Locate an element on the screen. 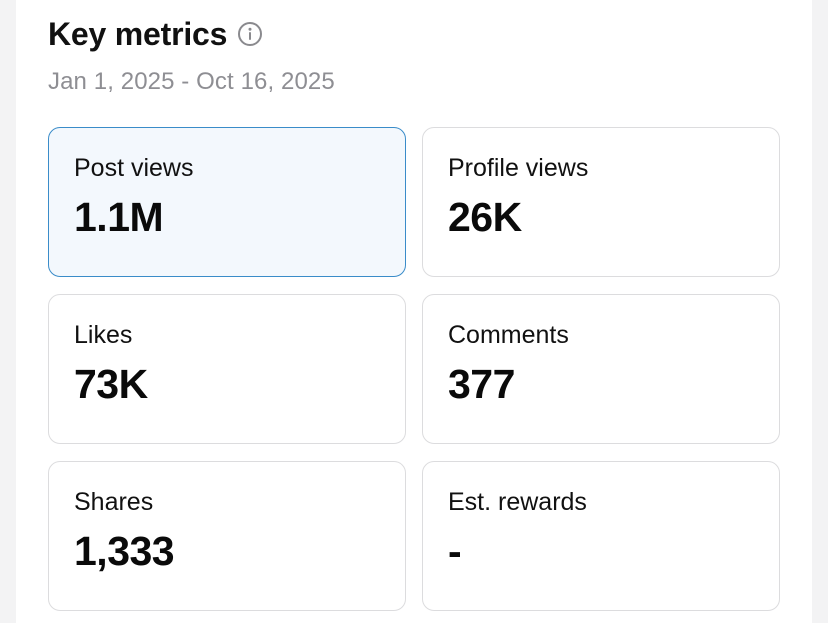 The image size is (828, 623). date-range: Jan 1, 2025 - Oct 16, 2025 is located at coordinates (191, 81).